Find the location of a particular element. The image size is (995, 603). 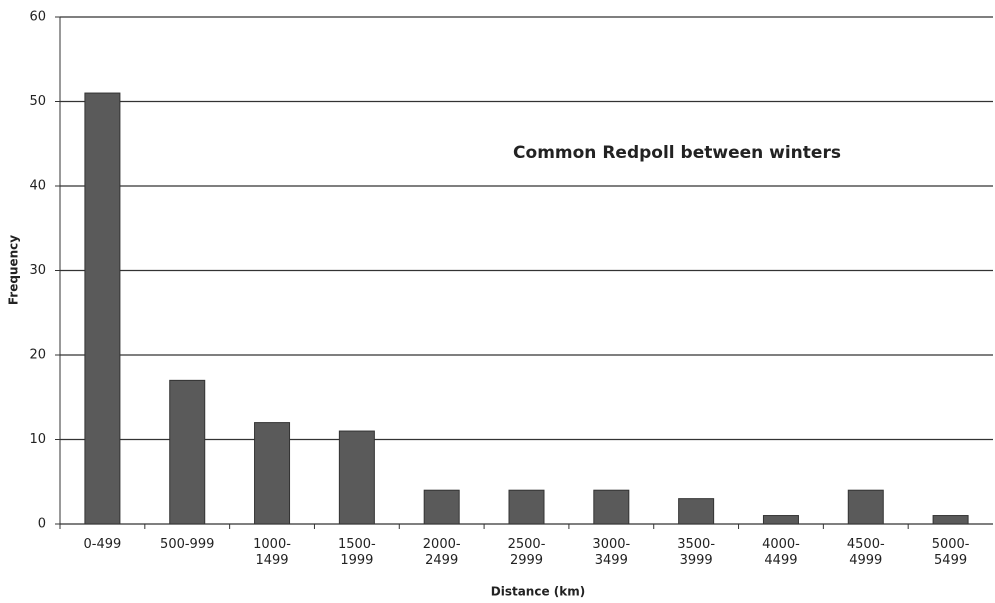

x-tick-label: 5000-5499 is located at coordinates (950, 552).